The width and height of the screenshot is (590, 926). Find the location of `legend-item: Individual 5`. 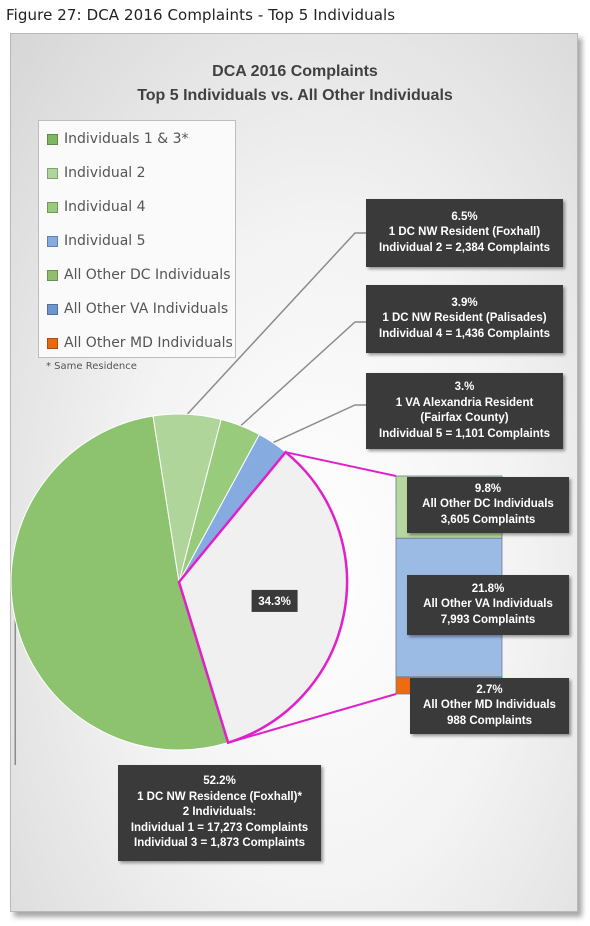

legend-item: Individual 5 is located at coordinates (96, 241).